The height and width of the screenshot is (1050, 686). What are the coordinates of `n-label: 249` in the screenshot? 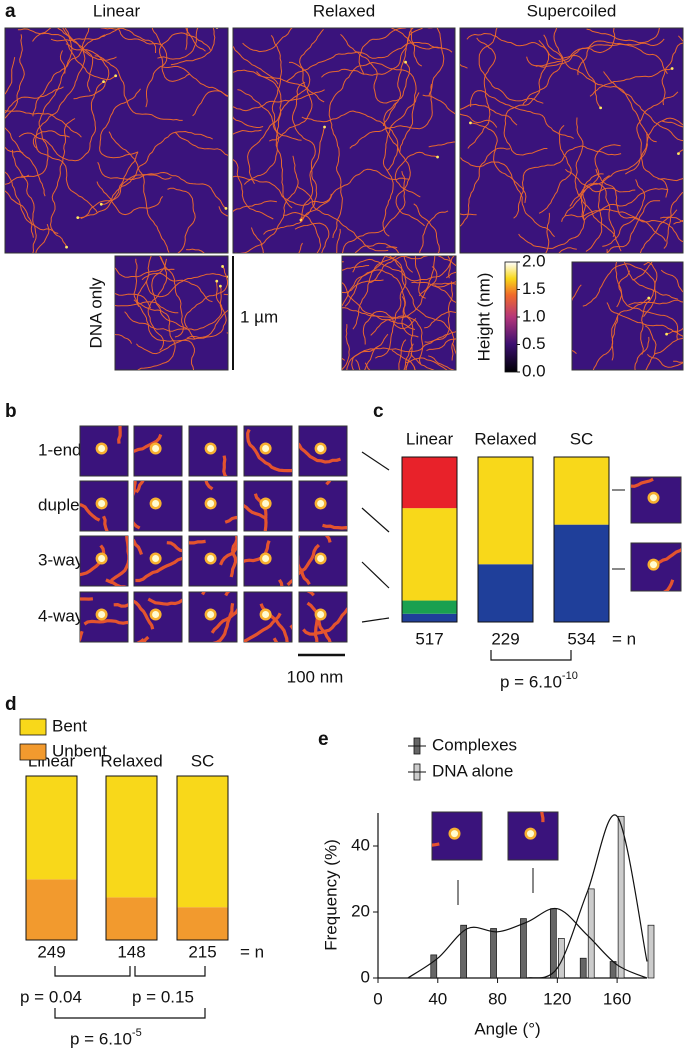 It's located at (51, 951).